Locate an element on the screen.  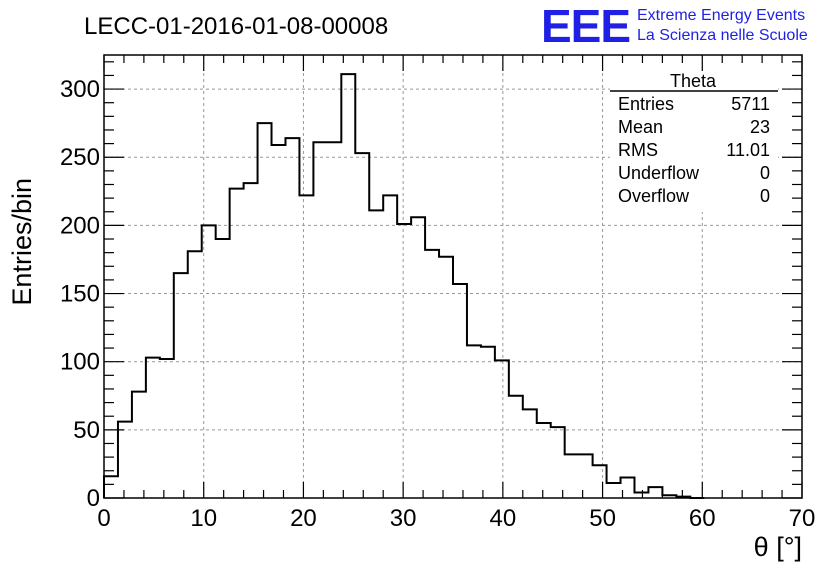
y-tick-label: 50 is located at coordinates (86, 430).